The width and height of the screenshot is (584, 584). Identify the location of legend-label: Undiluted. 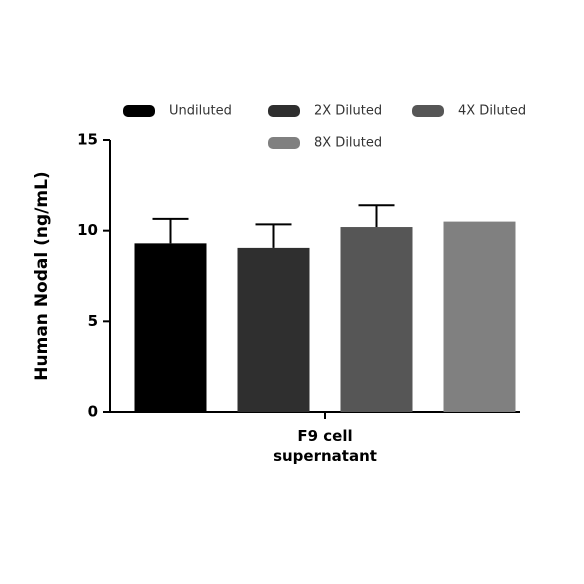
(200, 111).